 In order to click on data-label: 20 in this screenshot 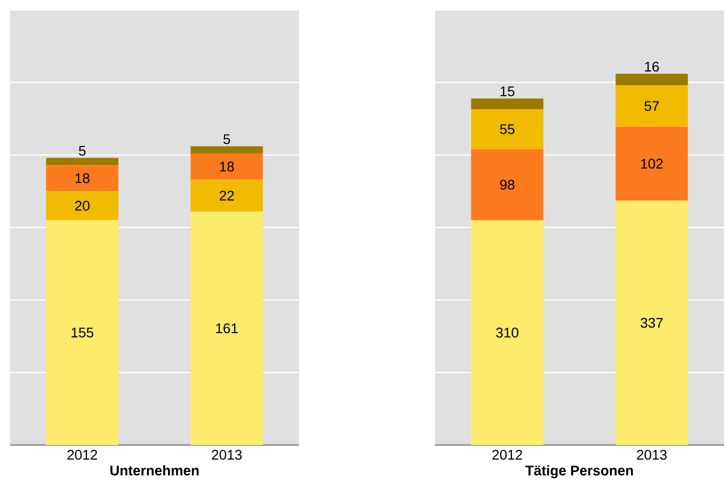, I will do `click(82, 205)`.